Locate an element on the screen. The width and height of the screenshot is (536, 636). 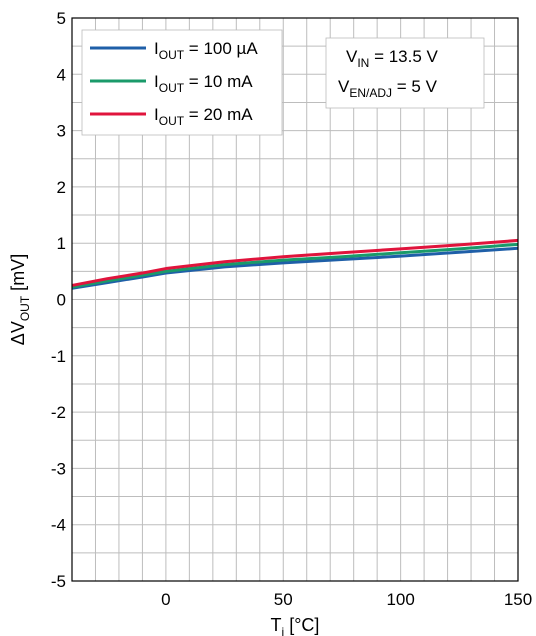
legend: IOUT = 100 µA IOUT = 10 mA IOUT = 20 mA is located at coordinates (182, 82).